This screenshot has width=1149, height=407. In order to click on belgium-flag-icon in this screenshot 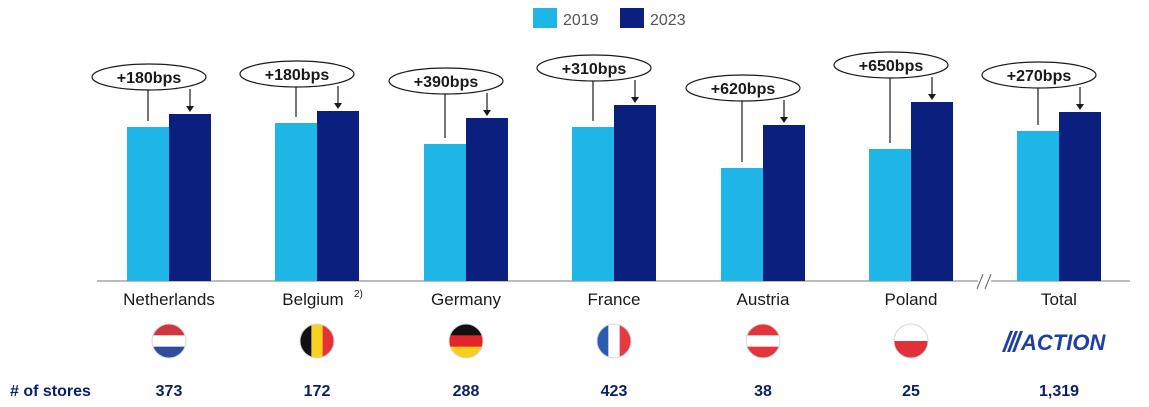, I will do `click(317, 341)`.